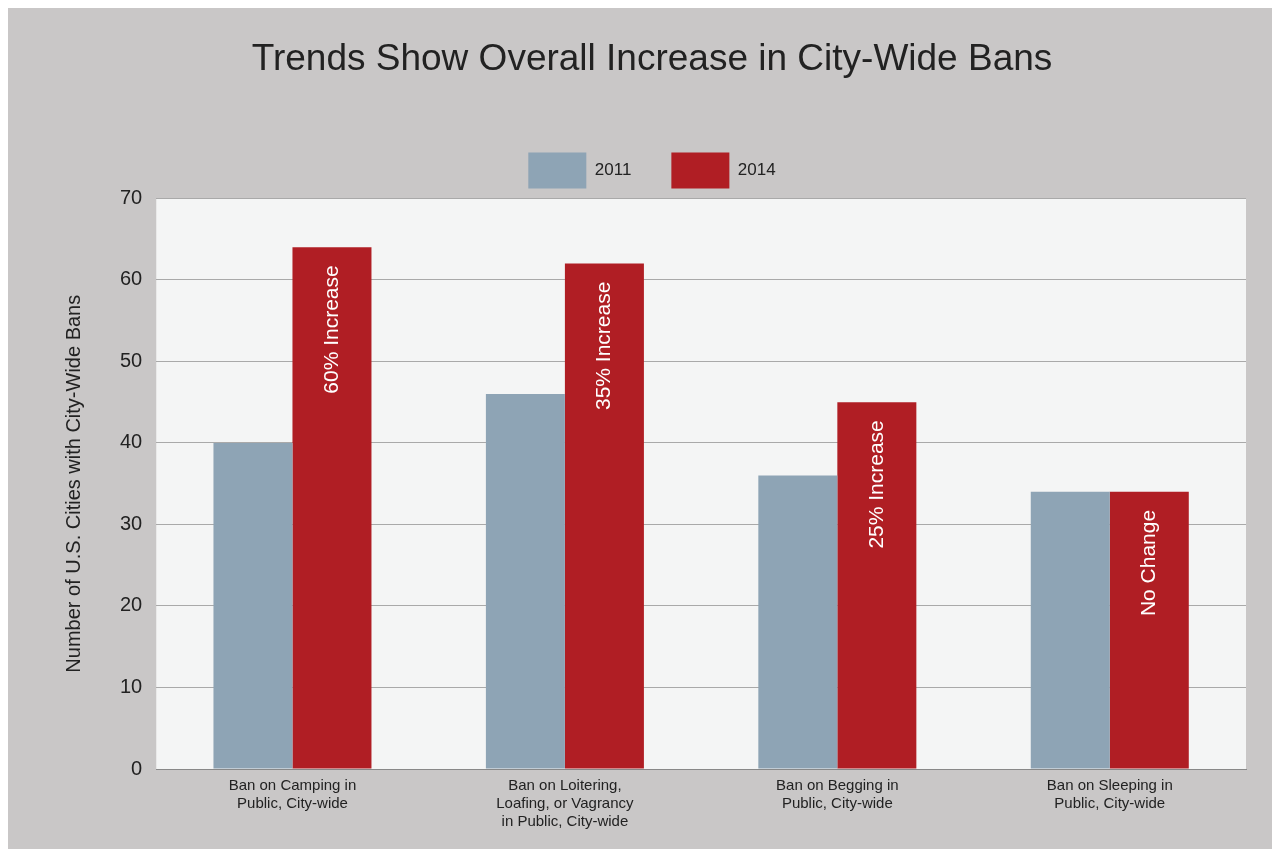 The image size is (1280, 857). What do you see at coordinates (131, 196) in the screenshot?
I see `y-tick-label: 70` at bounding box center [131, 196].